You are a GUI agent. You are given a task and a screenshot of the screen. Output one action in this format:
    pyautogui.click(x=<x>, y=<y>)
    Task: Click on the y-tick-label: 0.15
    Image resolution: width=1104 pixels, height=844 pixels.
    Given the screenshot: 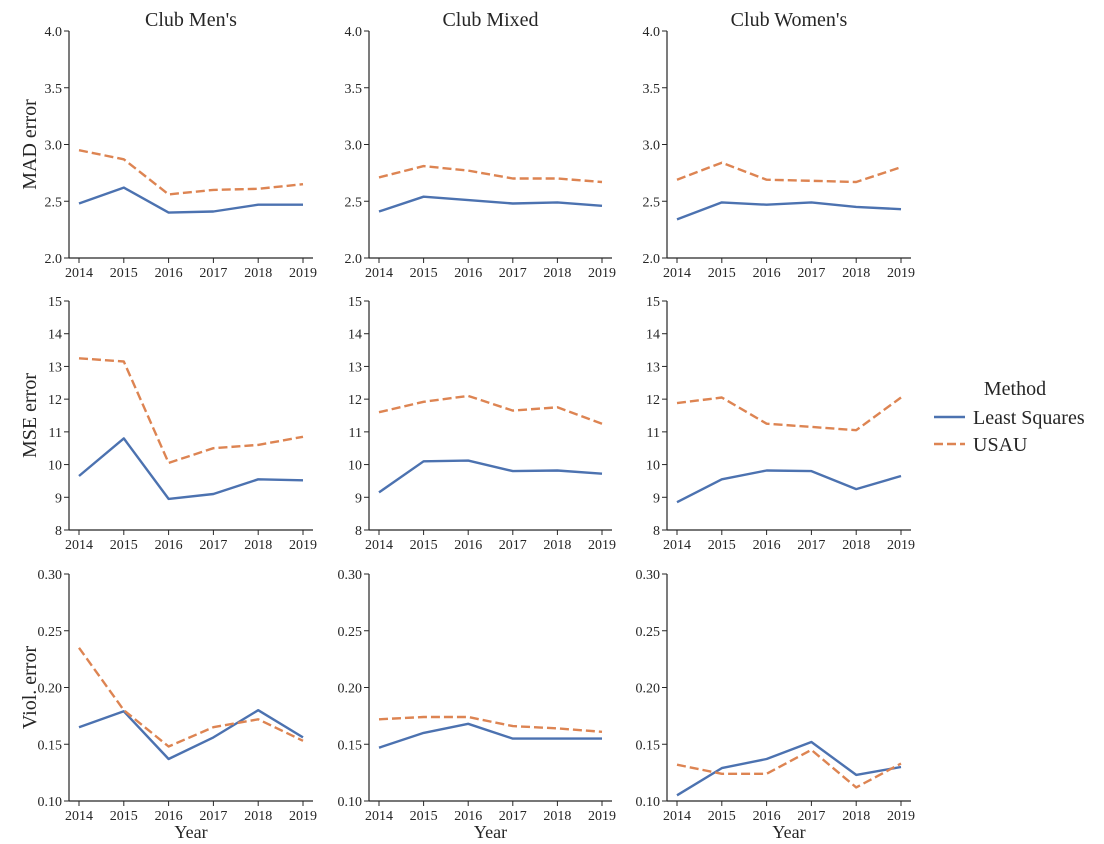 What is the action you would take?
    pyautogui.click(x=50, y=745)
    